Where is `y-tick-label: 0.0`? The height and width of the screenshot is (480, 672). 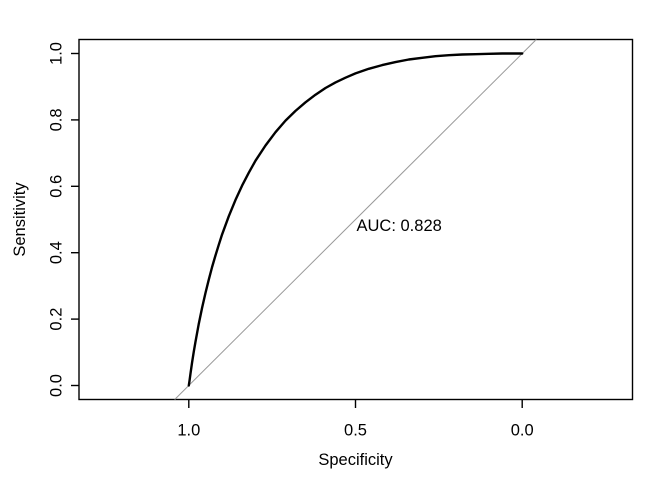 y-tick-label: 0.0 is located at coordinates (57, 385).